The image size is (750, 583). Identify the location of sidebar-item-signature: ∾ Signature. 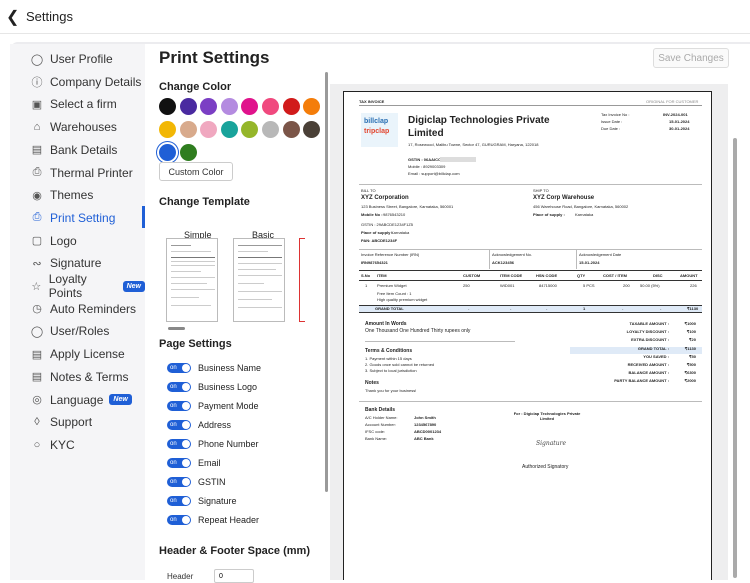
(87, 263).